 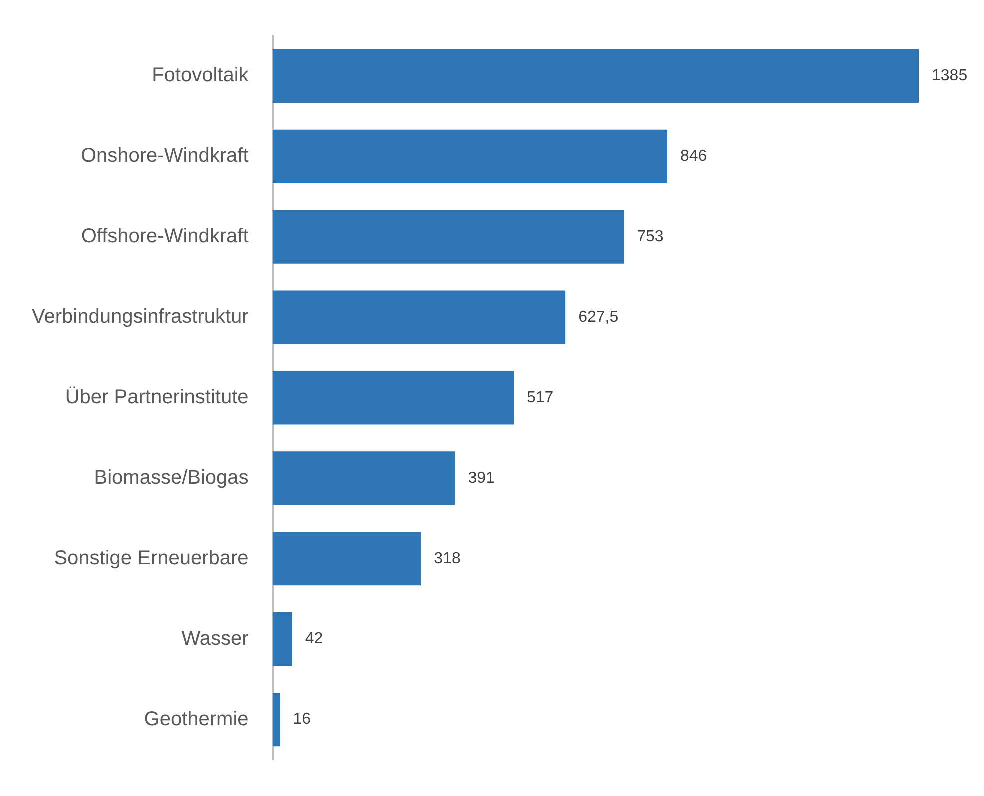 I want to click on y-tick-label: Wasser, so click(x=216, y=639).